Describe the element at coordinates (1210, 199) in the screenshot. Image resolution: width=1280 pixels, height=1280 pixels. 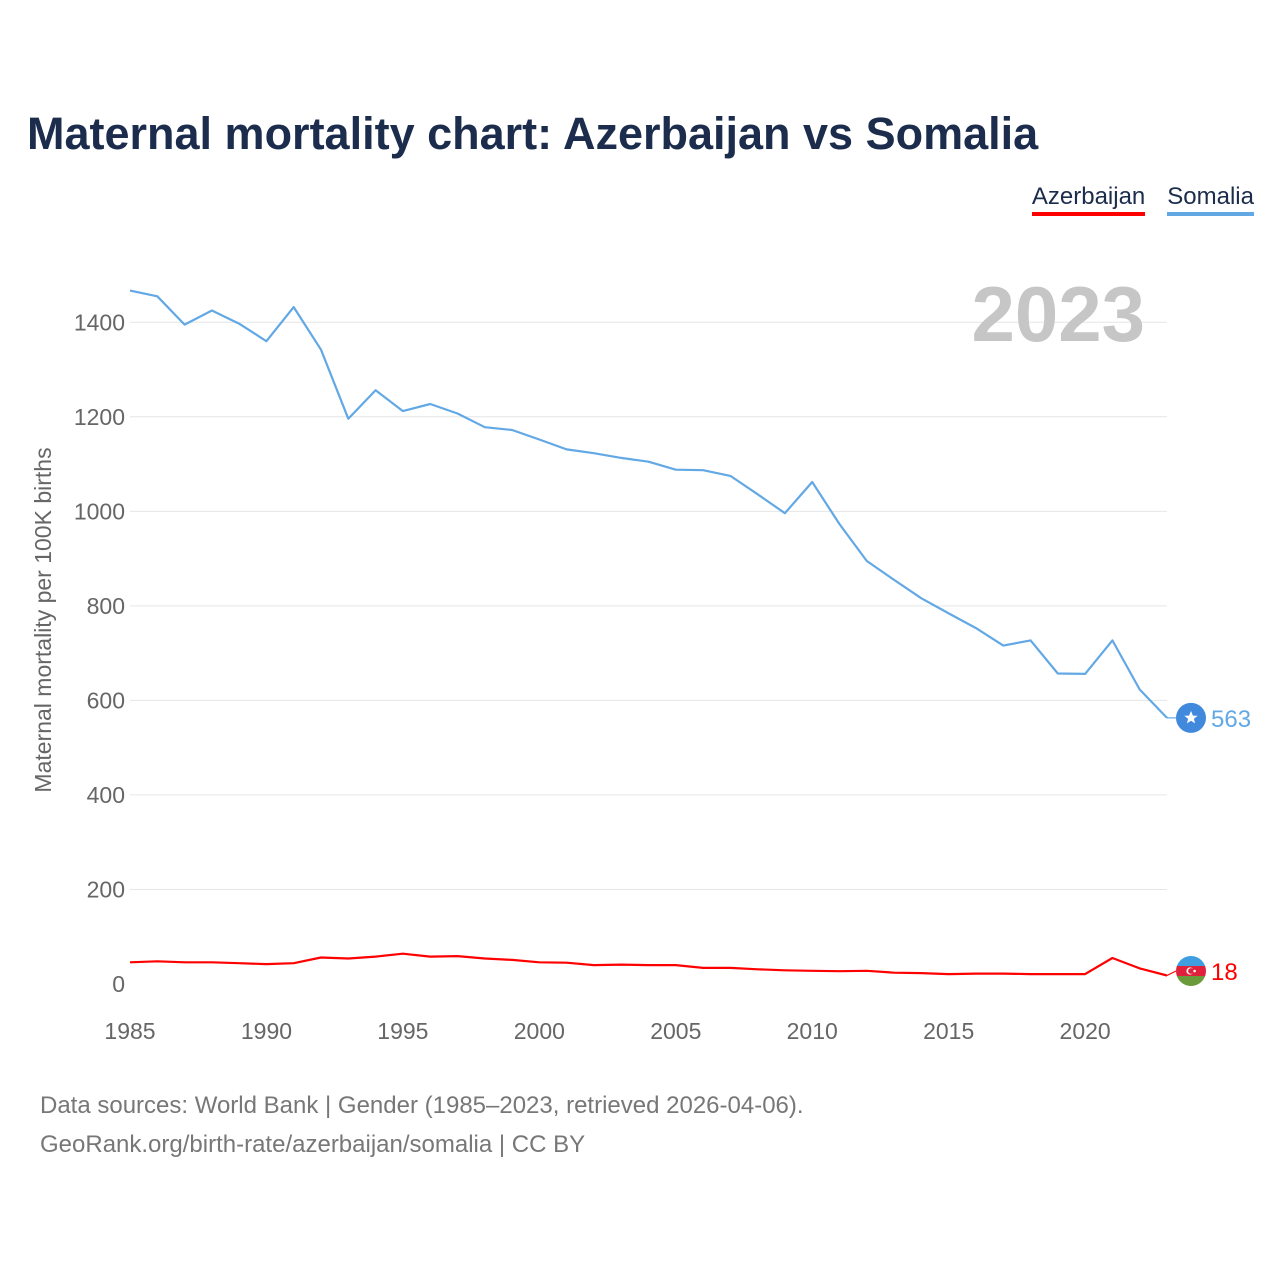
I see `legend-item-somalia: Somalia` at that location.